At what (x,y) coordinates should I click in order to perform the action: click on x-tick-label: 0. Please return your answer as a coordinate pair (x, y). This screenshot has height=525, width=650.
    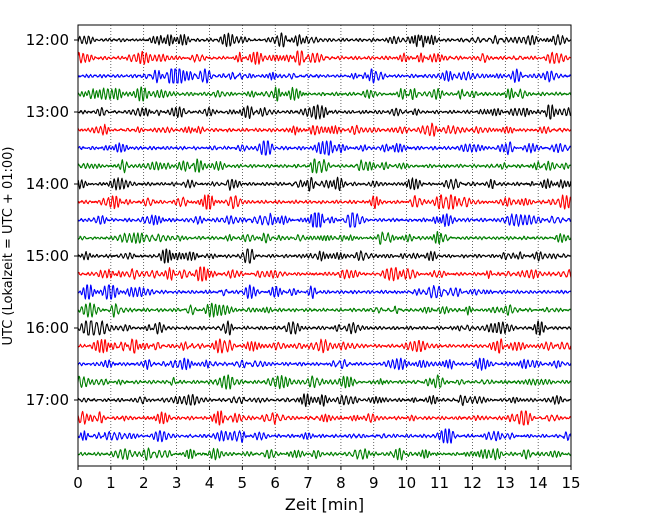
    Looking at the image, I should click on (78, 483).